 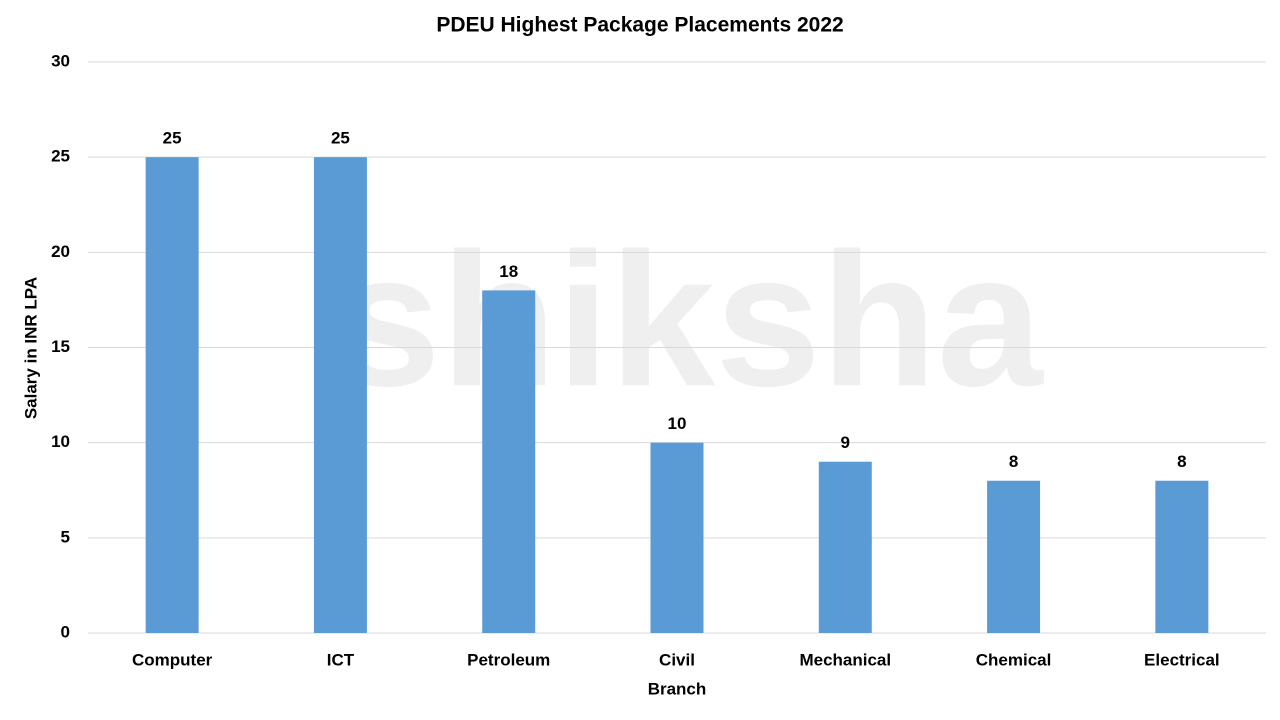 I want to click on x-tick-label: Chemical, so click(x=1014, y=659).